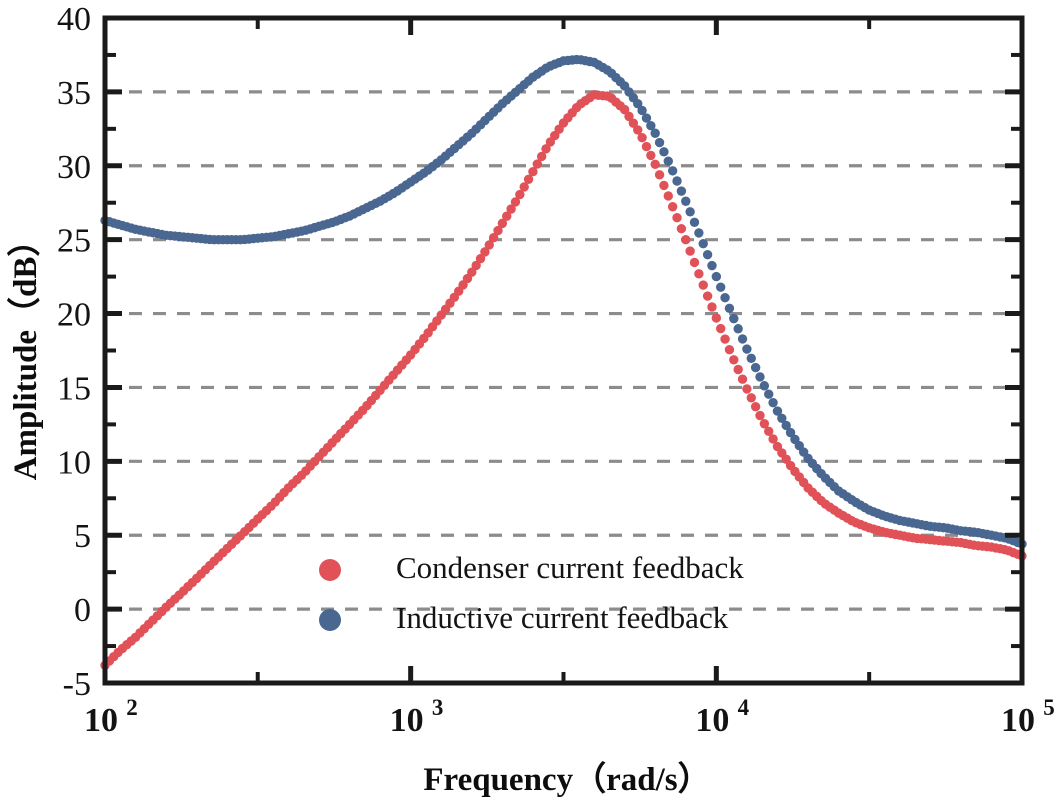 This screenshot has width=1064, height=801. Describe the element at coordinates (74, 352) in the screenshot. I see `y-tick-labels: -5 0 5 10 15 20 25 30 35 40` at that location.